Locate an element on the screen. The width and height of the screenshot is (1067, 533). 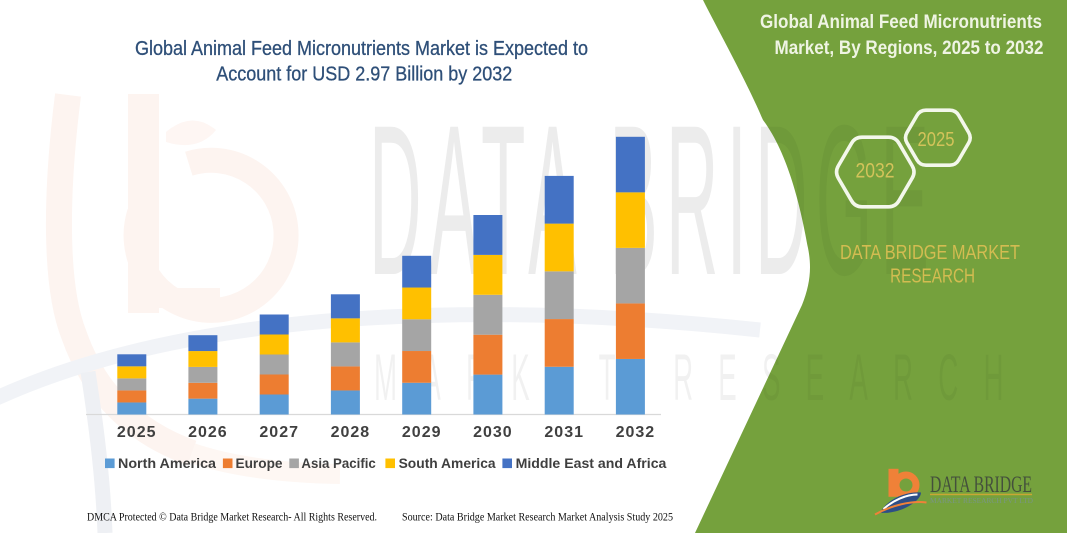
svg-text: DATA BRIDGE MARKET is located at coordinates (930, 253).